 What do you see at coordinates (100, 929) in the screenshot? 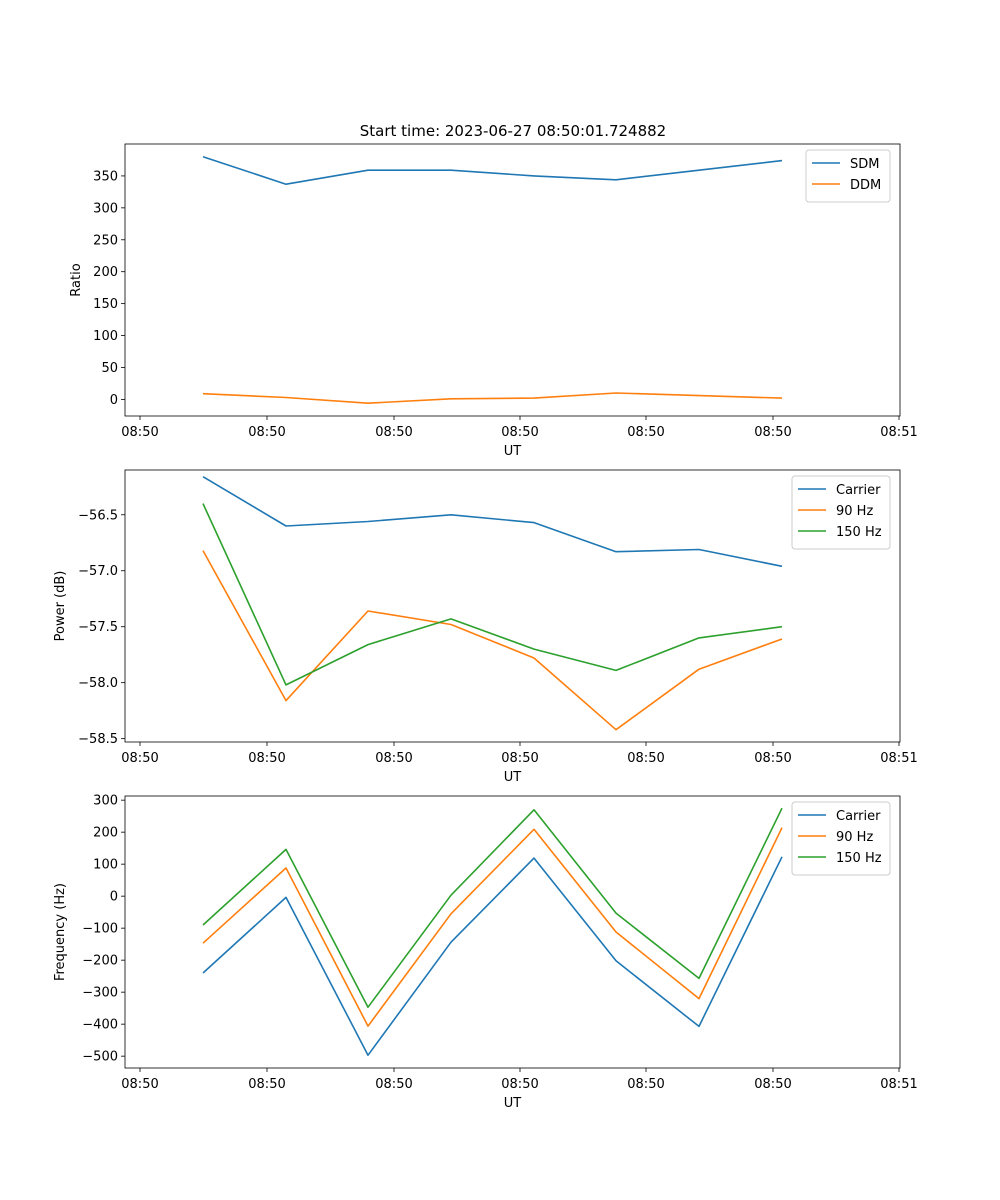
I see `y-tick-label: −100` at bounding box center [100, 929].